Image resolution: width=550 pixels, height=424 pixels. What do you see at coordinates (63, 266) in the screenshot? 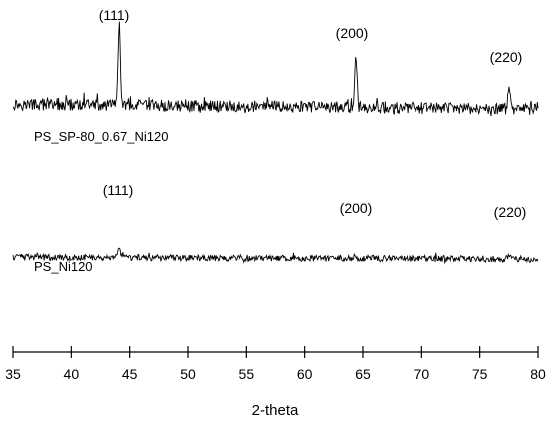
I see `series-label-bottom: PS_Ni120` at bounding box center [63, 266].